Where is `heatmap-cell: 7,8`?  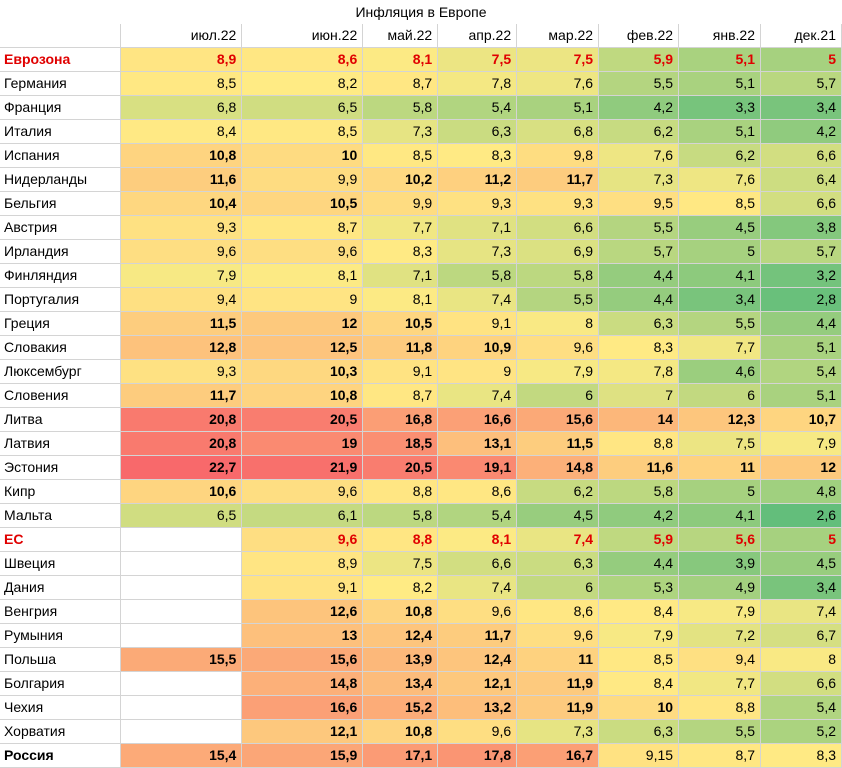 heatmap-cell: 7,8 is located at coordinates (639, 371).